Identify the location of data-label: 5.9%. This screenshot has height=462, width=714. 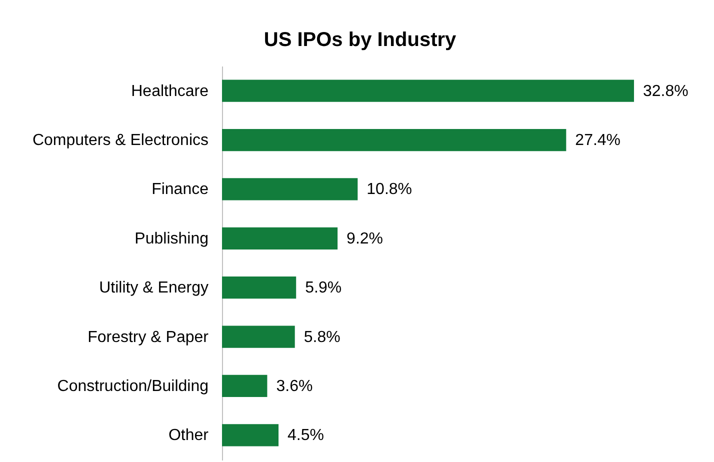
(323, 288).